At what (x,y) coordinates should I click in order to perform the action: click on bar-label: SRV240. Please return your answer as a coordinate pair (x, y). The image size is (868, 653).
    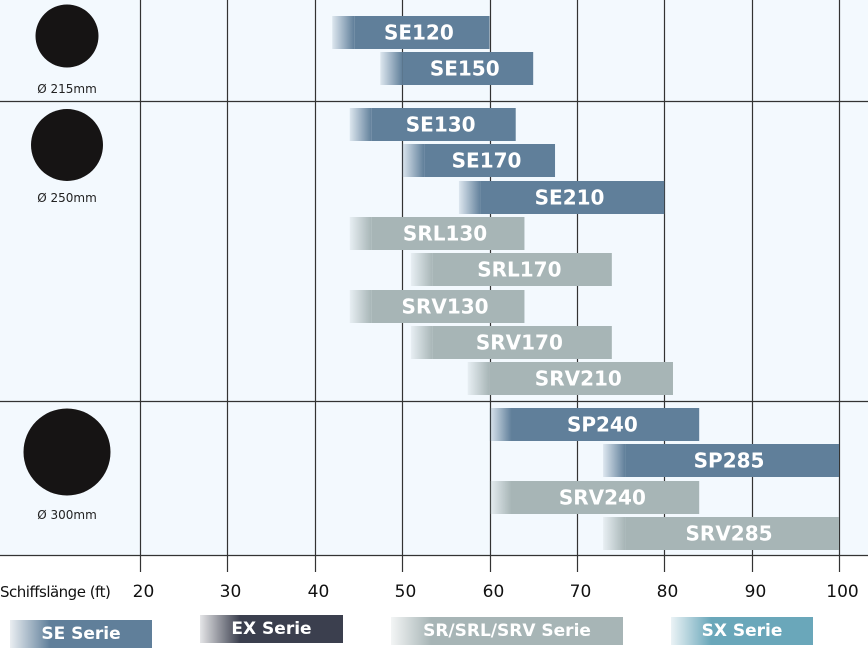
    Looking at the image, I should click on (602, 498).